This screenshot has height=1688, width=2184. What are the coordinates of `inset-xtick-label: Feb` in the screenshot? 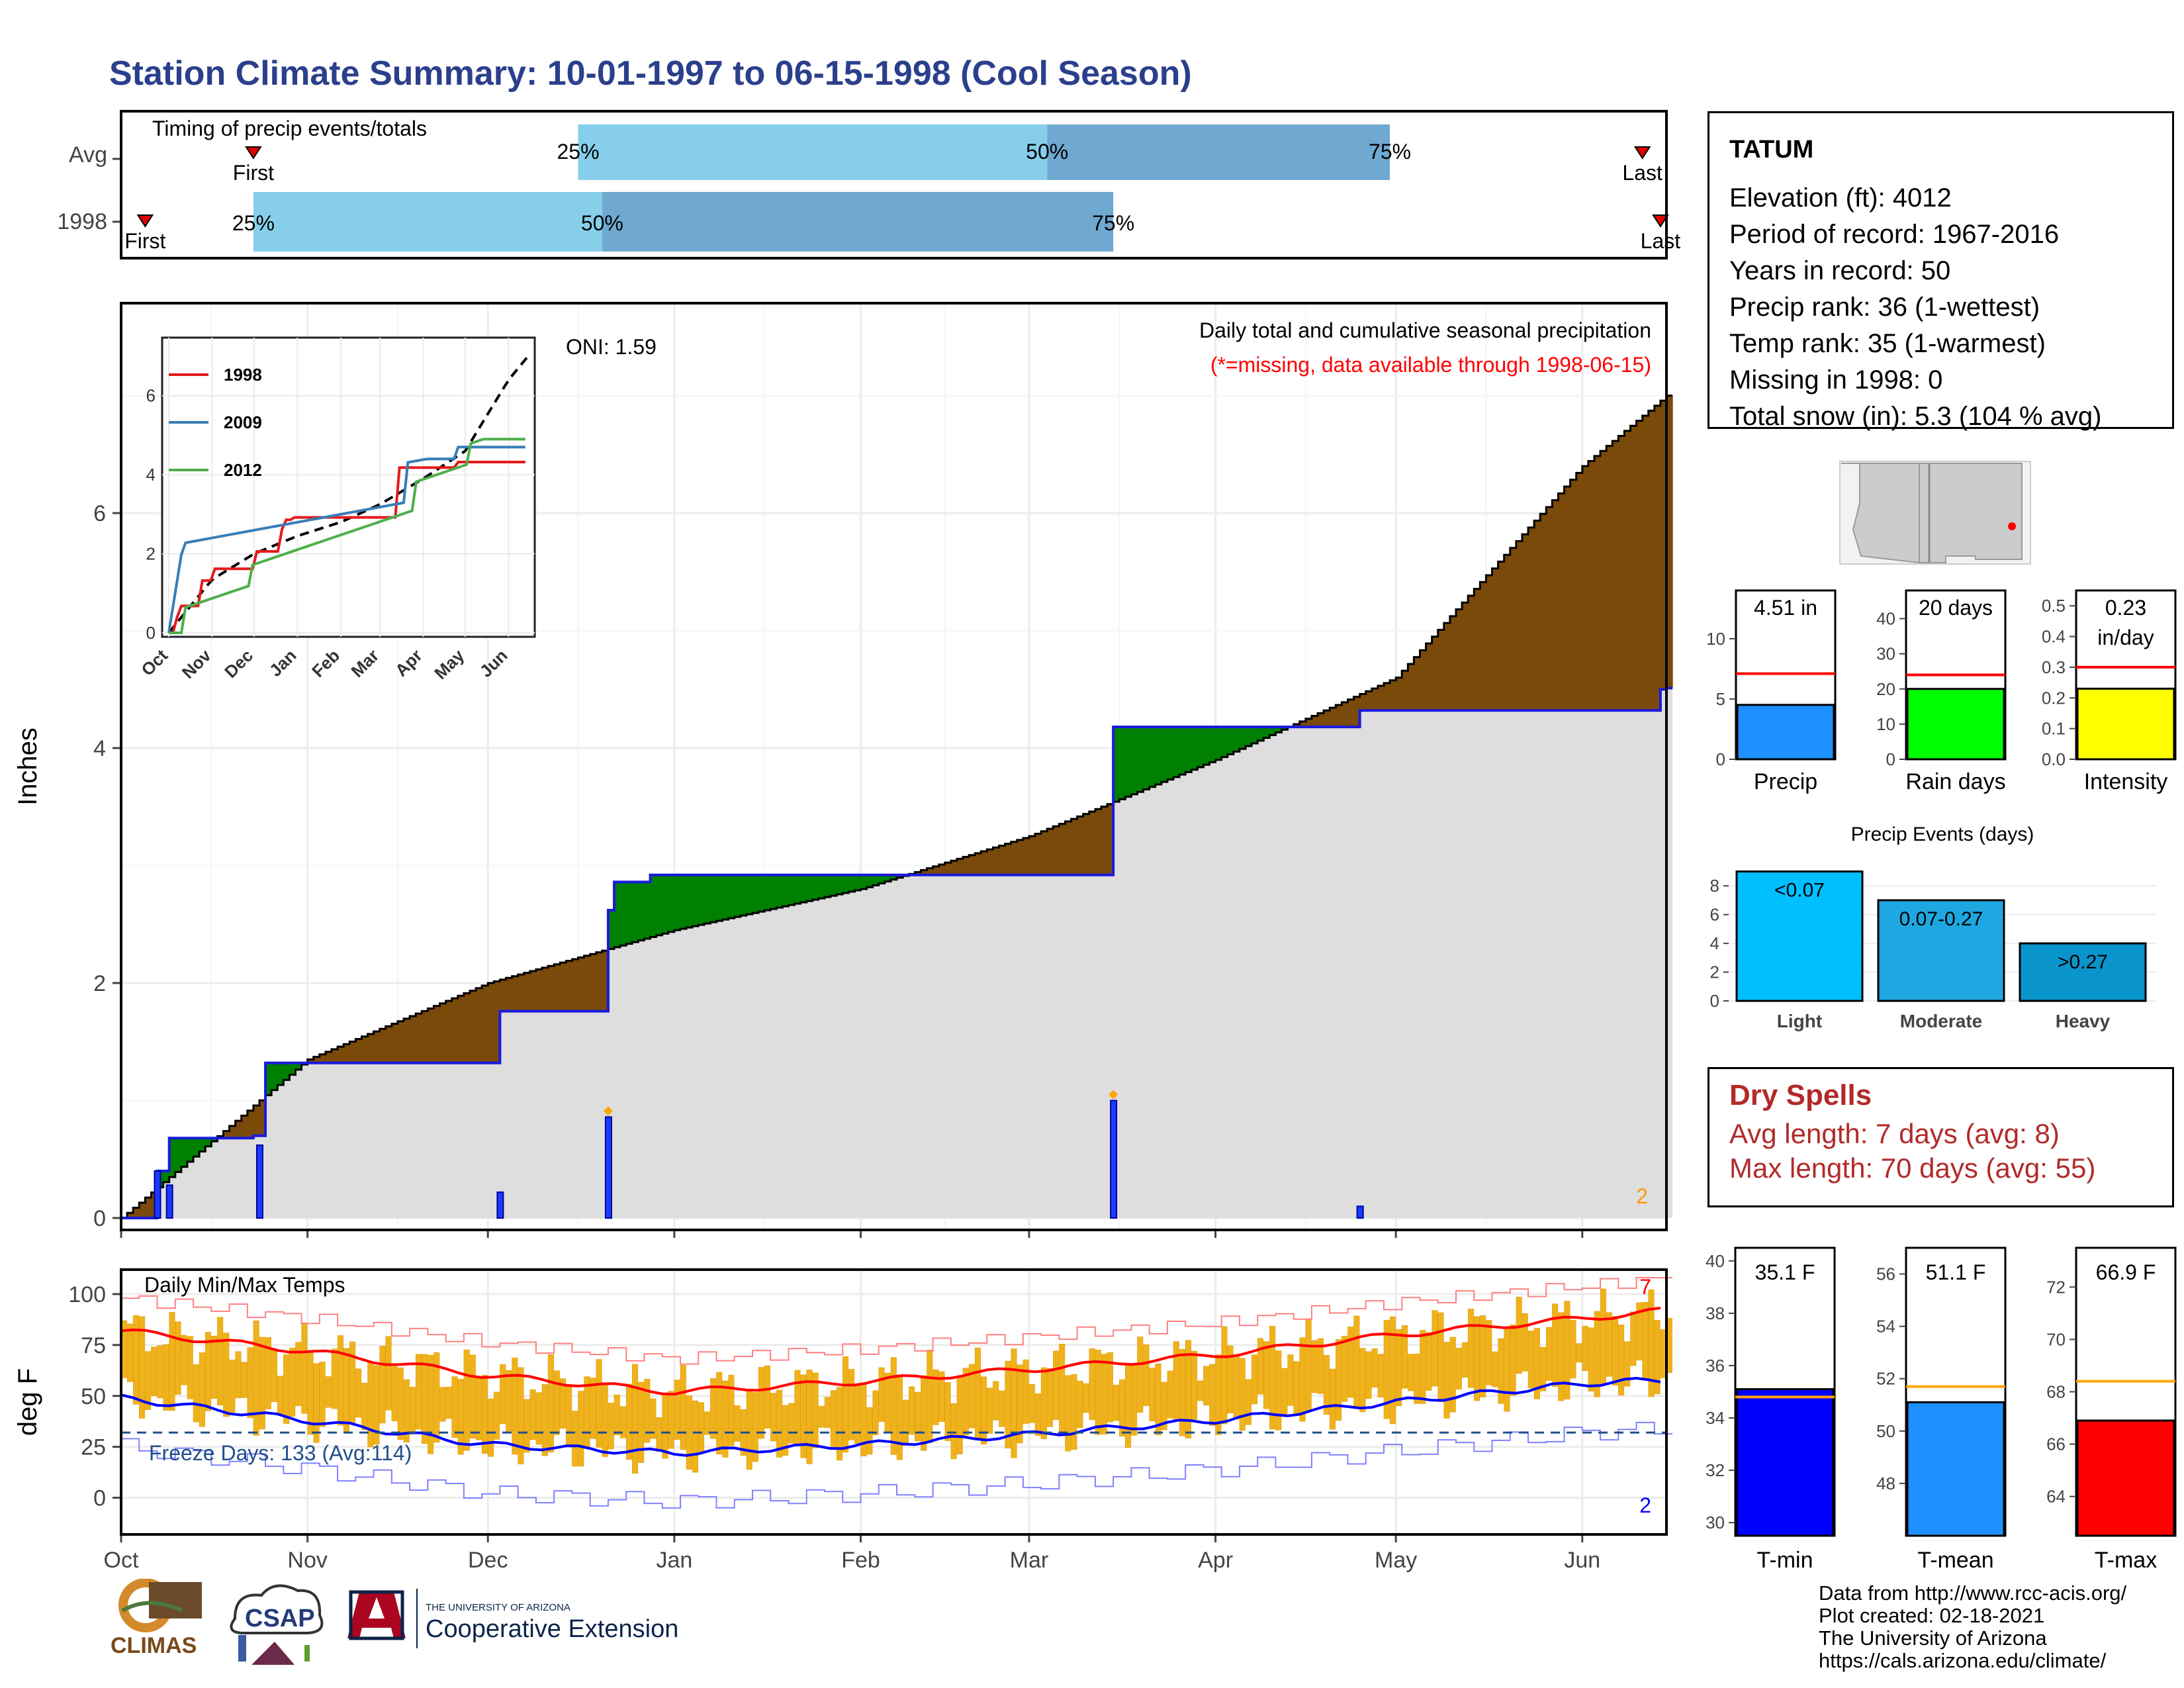 It's located at (325, 663).